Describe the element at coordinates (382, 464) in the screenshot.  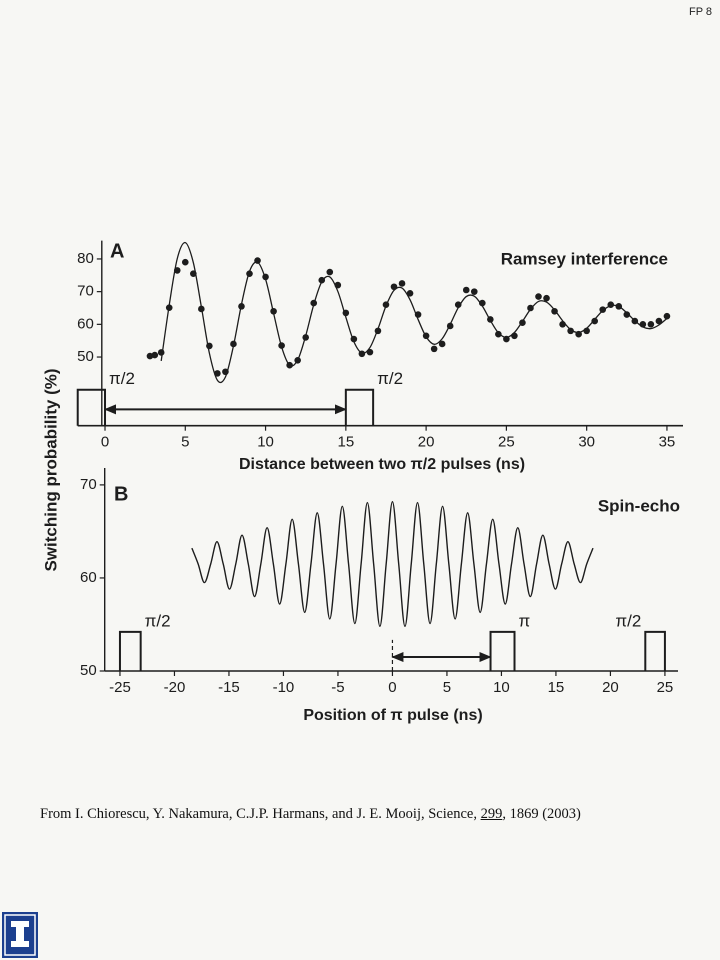
I see `x-axis-label: Distance between two π/2 pulses (ns)` at that location.